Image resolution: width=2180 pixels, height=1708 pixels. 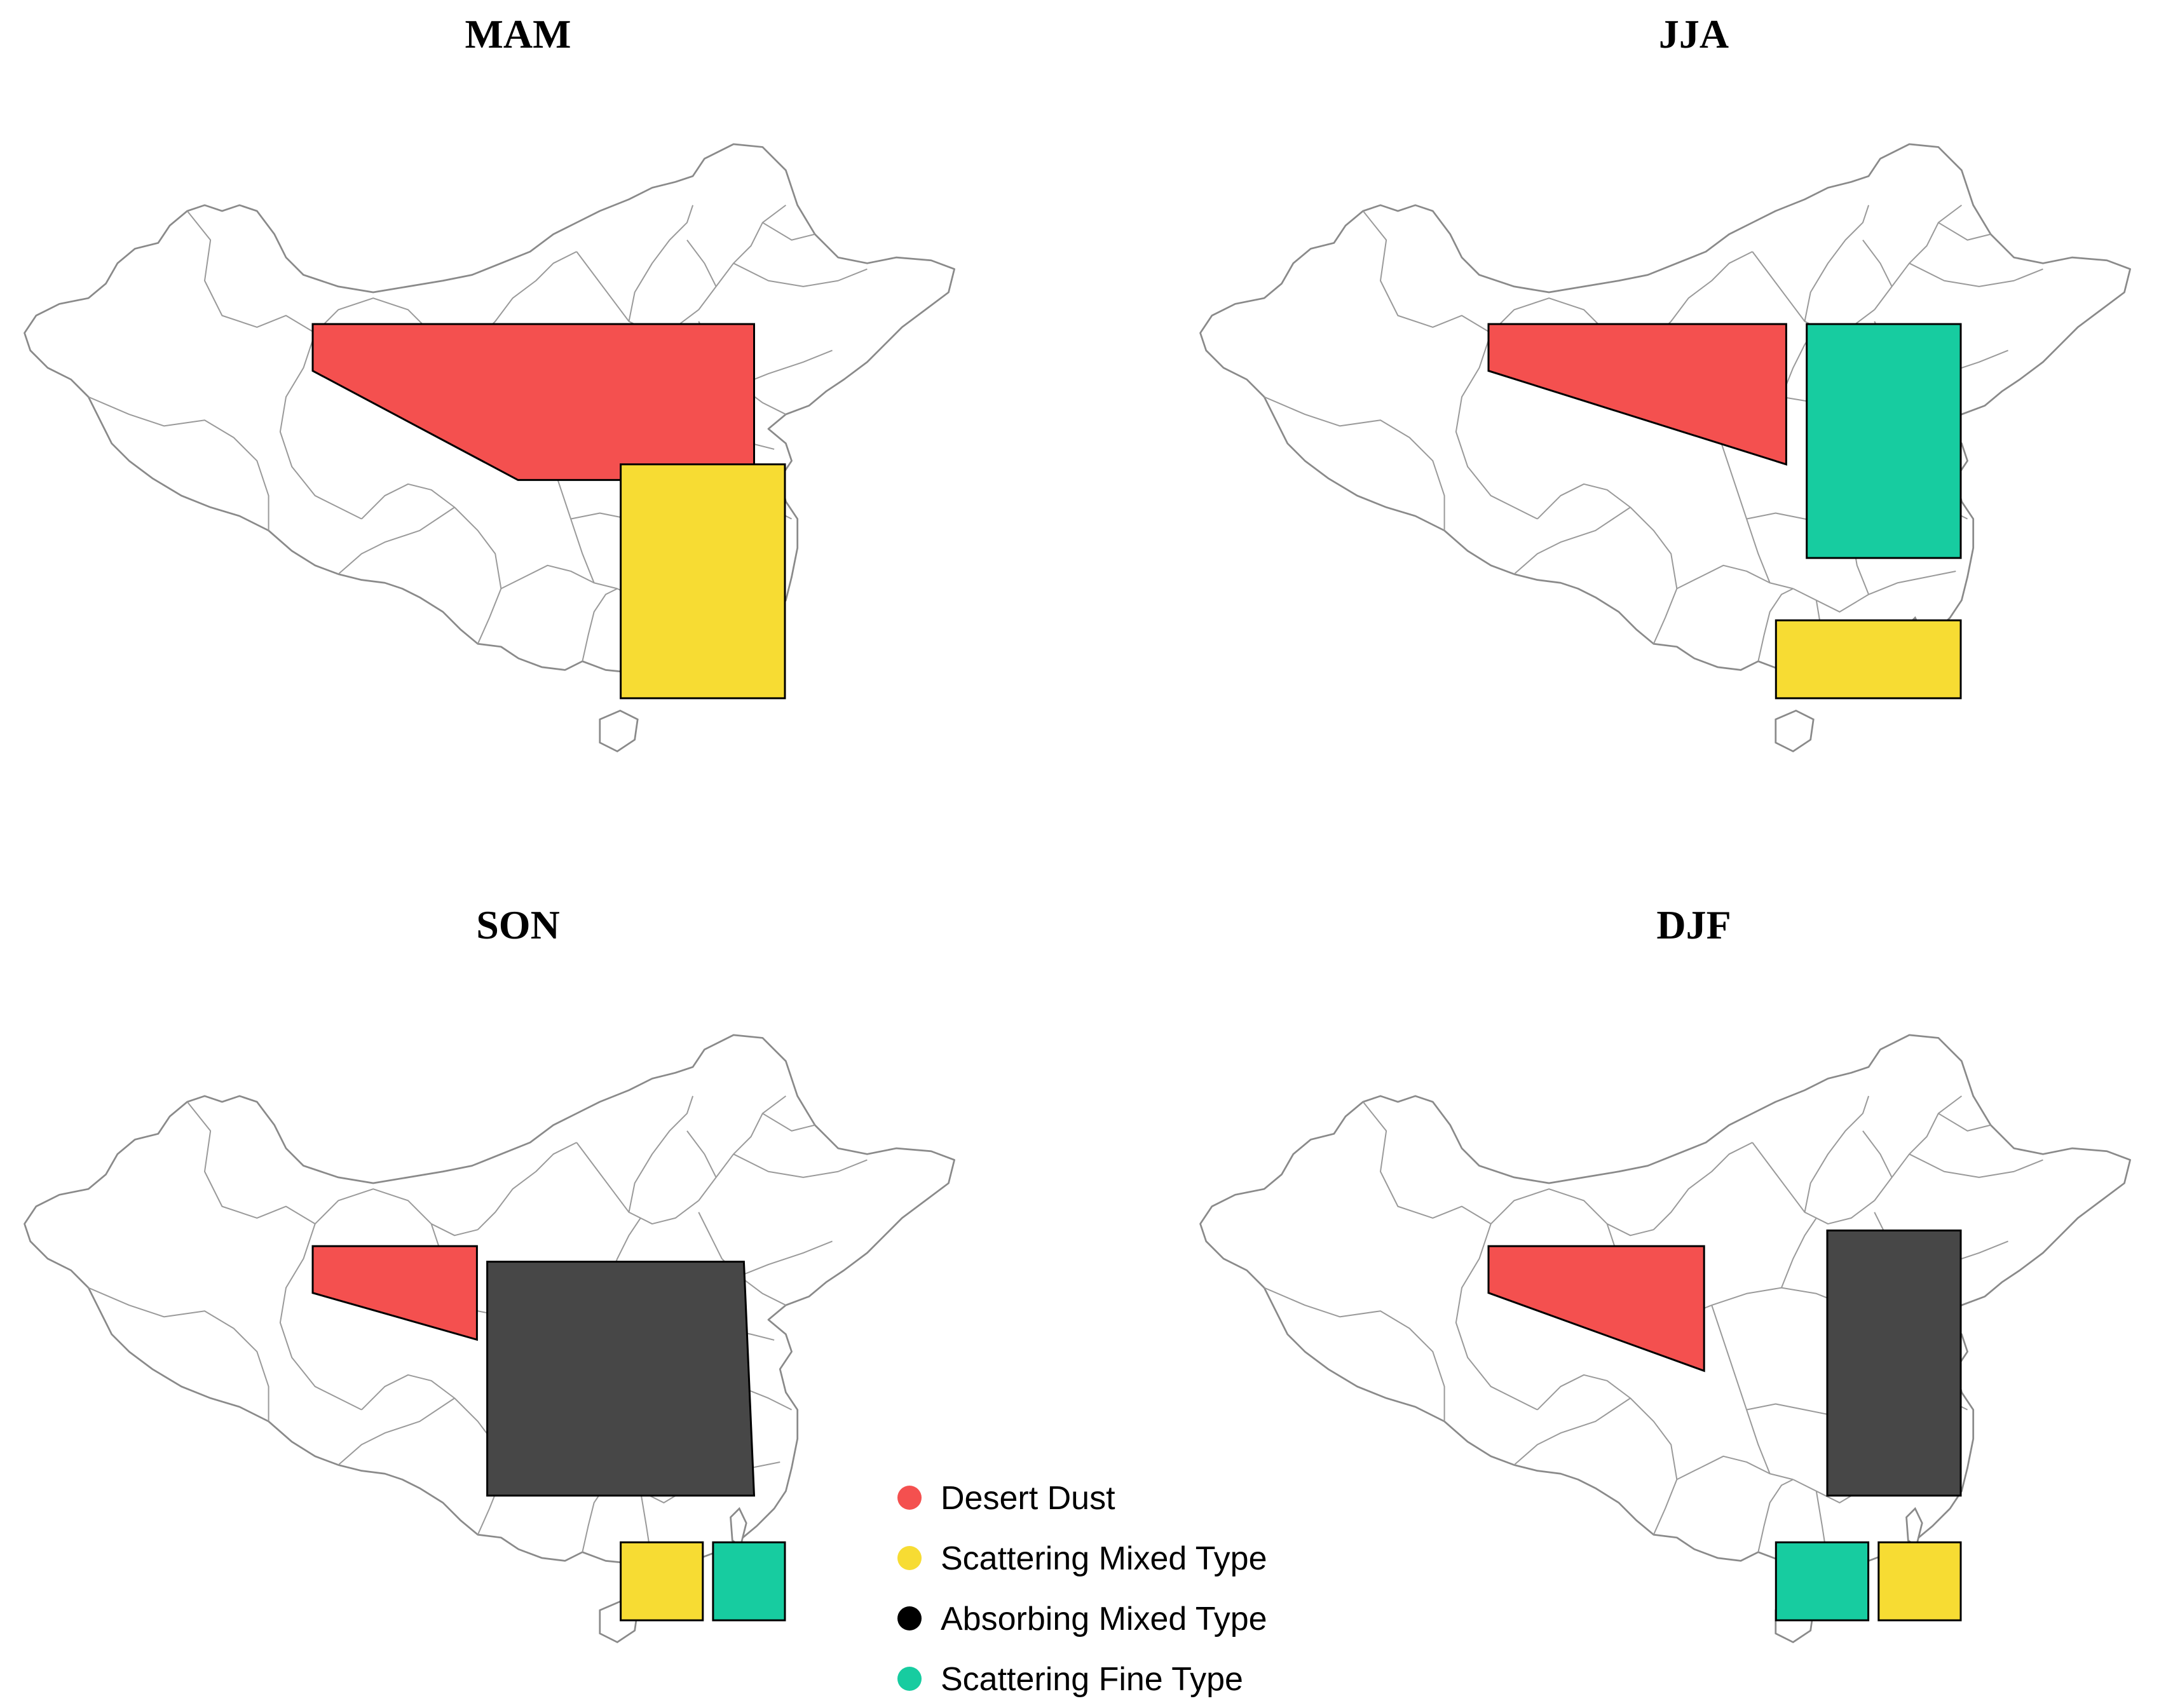 I want to click on legend-label-scattering-fine-type: Scattering Fine Type, so click(x=1092, y=1679).